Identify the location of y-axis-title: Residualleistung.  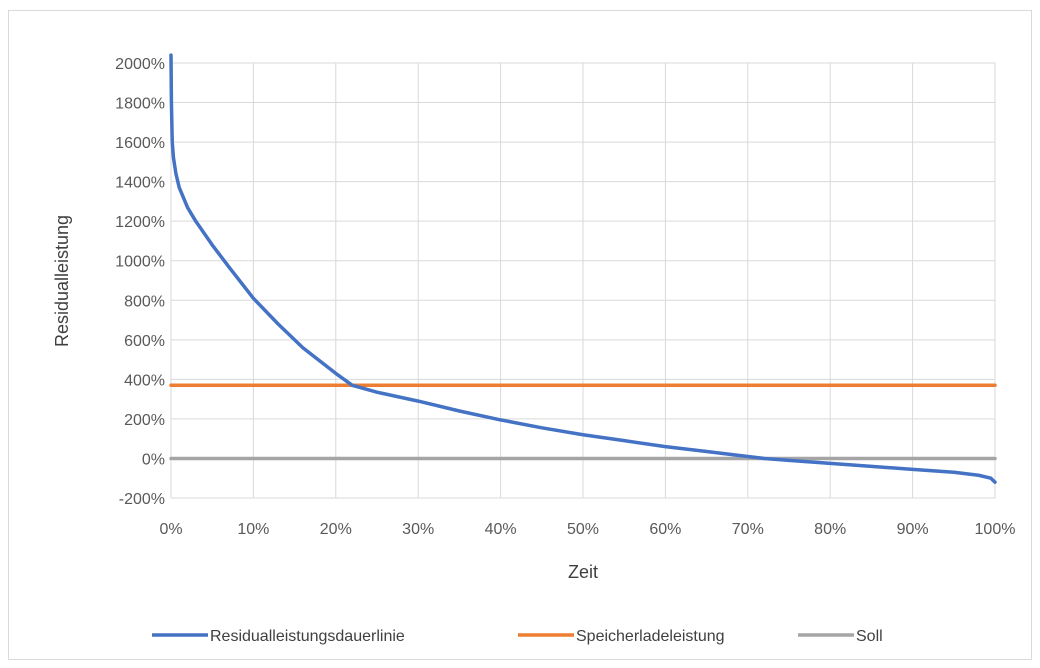
(62, 281).